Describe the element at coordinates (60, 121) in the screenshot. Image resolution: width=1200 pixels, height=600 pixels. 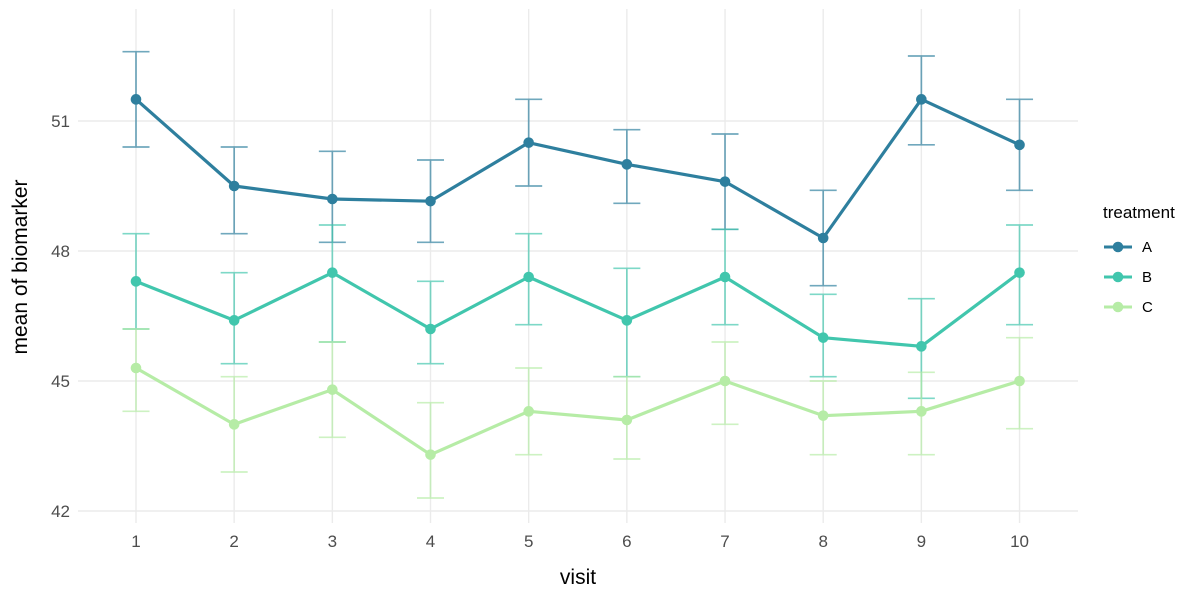
I see `y-tick-label: 51` at that location.